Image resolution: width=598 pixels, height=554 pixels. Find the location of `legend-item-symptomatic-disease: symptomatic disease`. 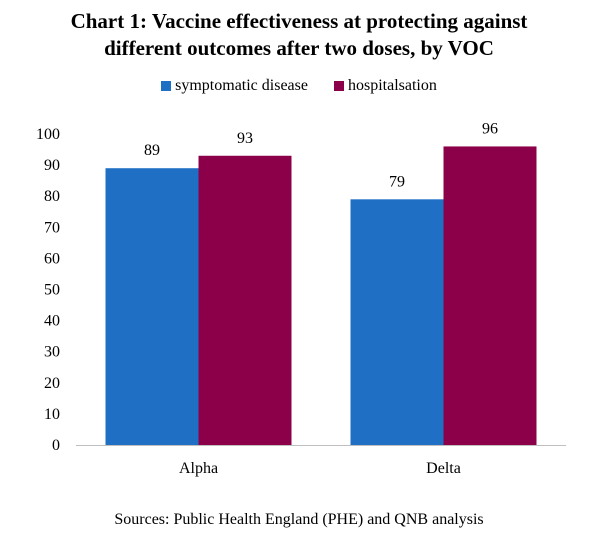

legend-item-symptomatic-disease: symptomatic disease is located at coordinates (234, 86).